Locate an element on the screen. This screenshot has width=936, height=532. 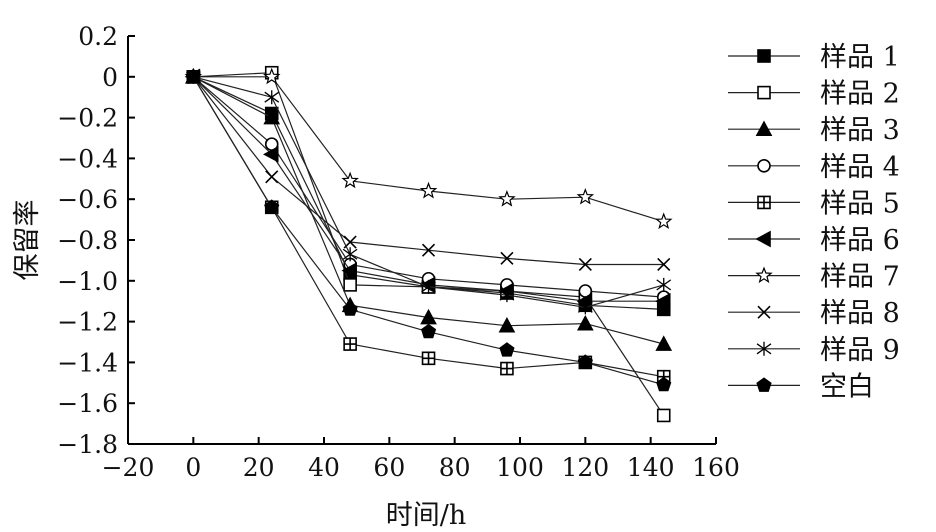
x-tick-label: 160 is located at coordinates (716, 467).